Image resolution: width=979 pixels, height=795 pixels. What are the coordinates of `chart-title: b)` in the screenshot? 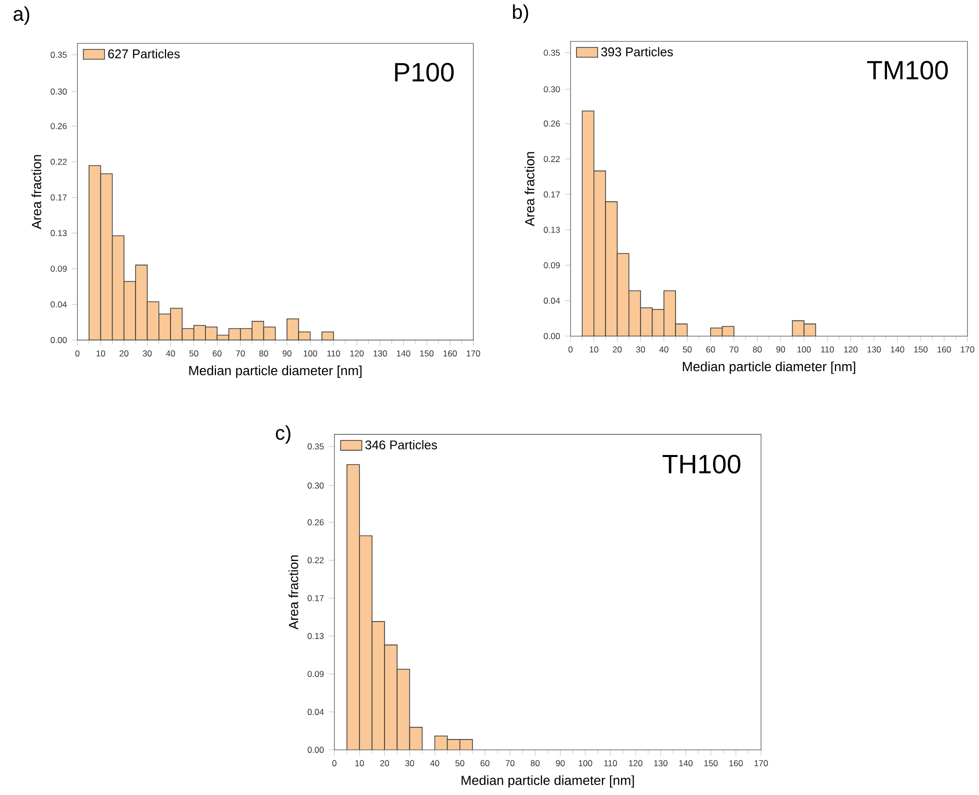 It's located at (520, 13).